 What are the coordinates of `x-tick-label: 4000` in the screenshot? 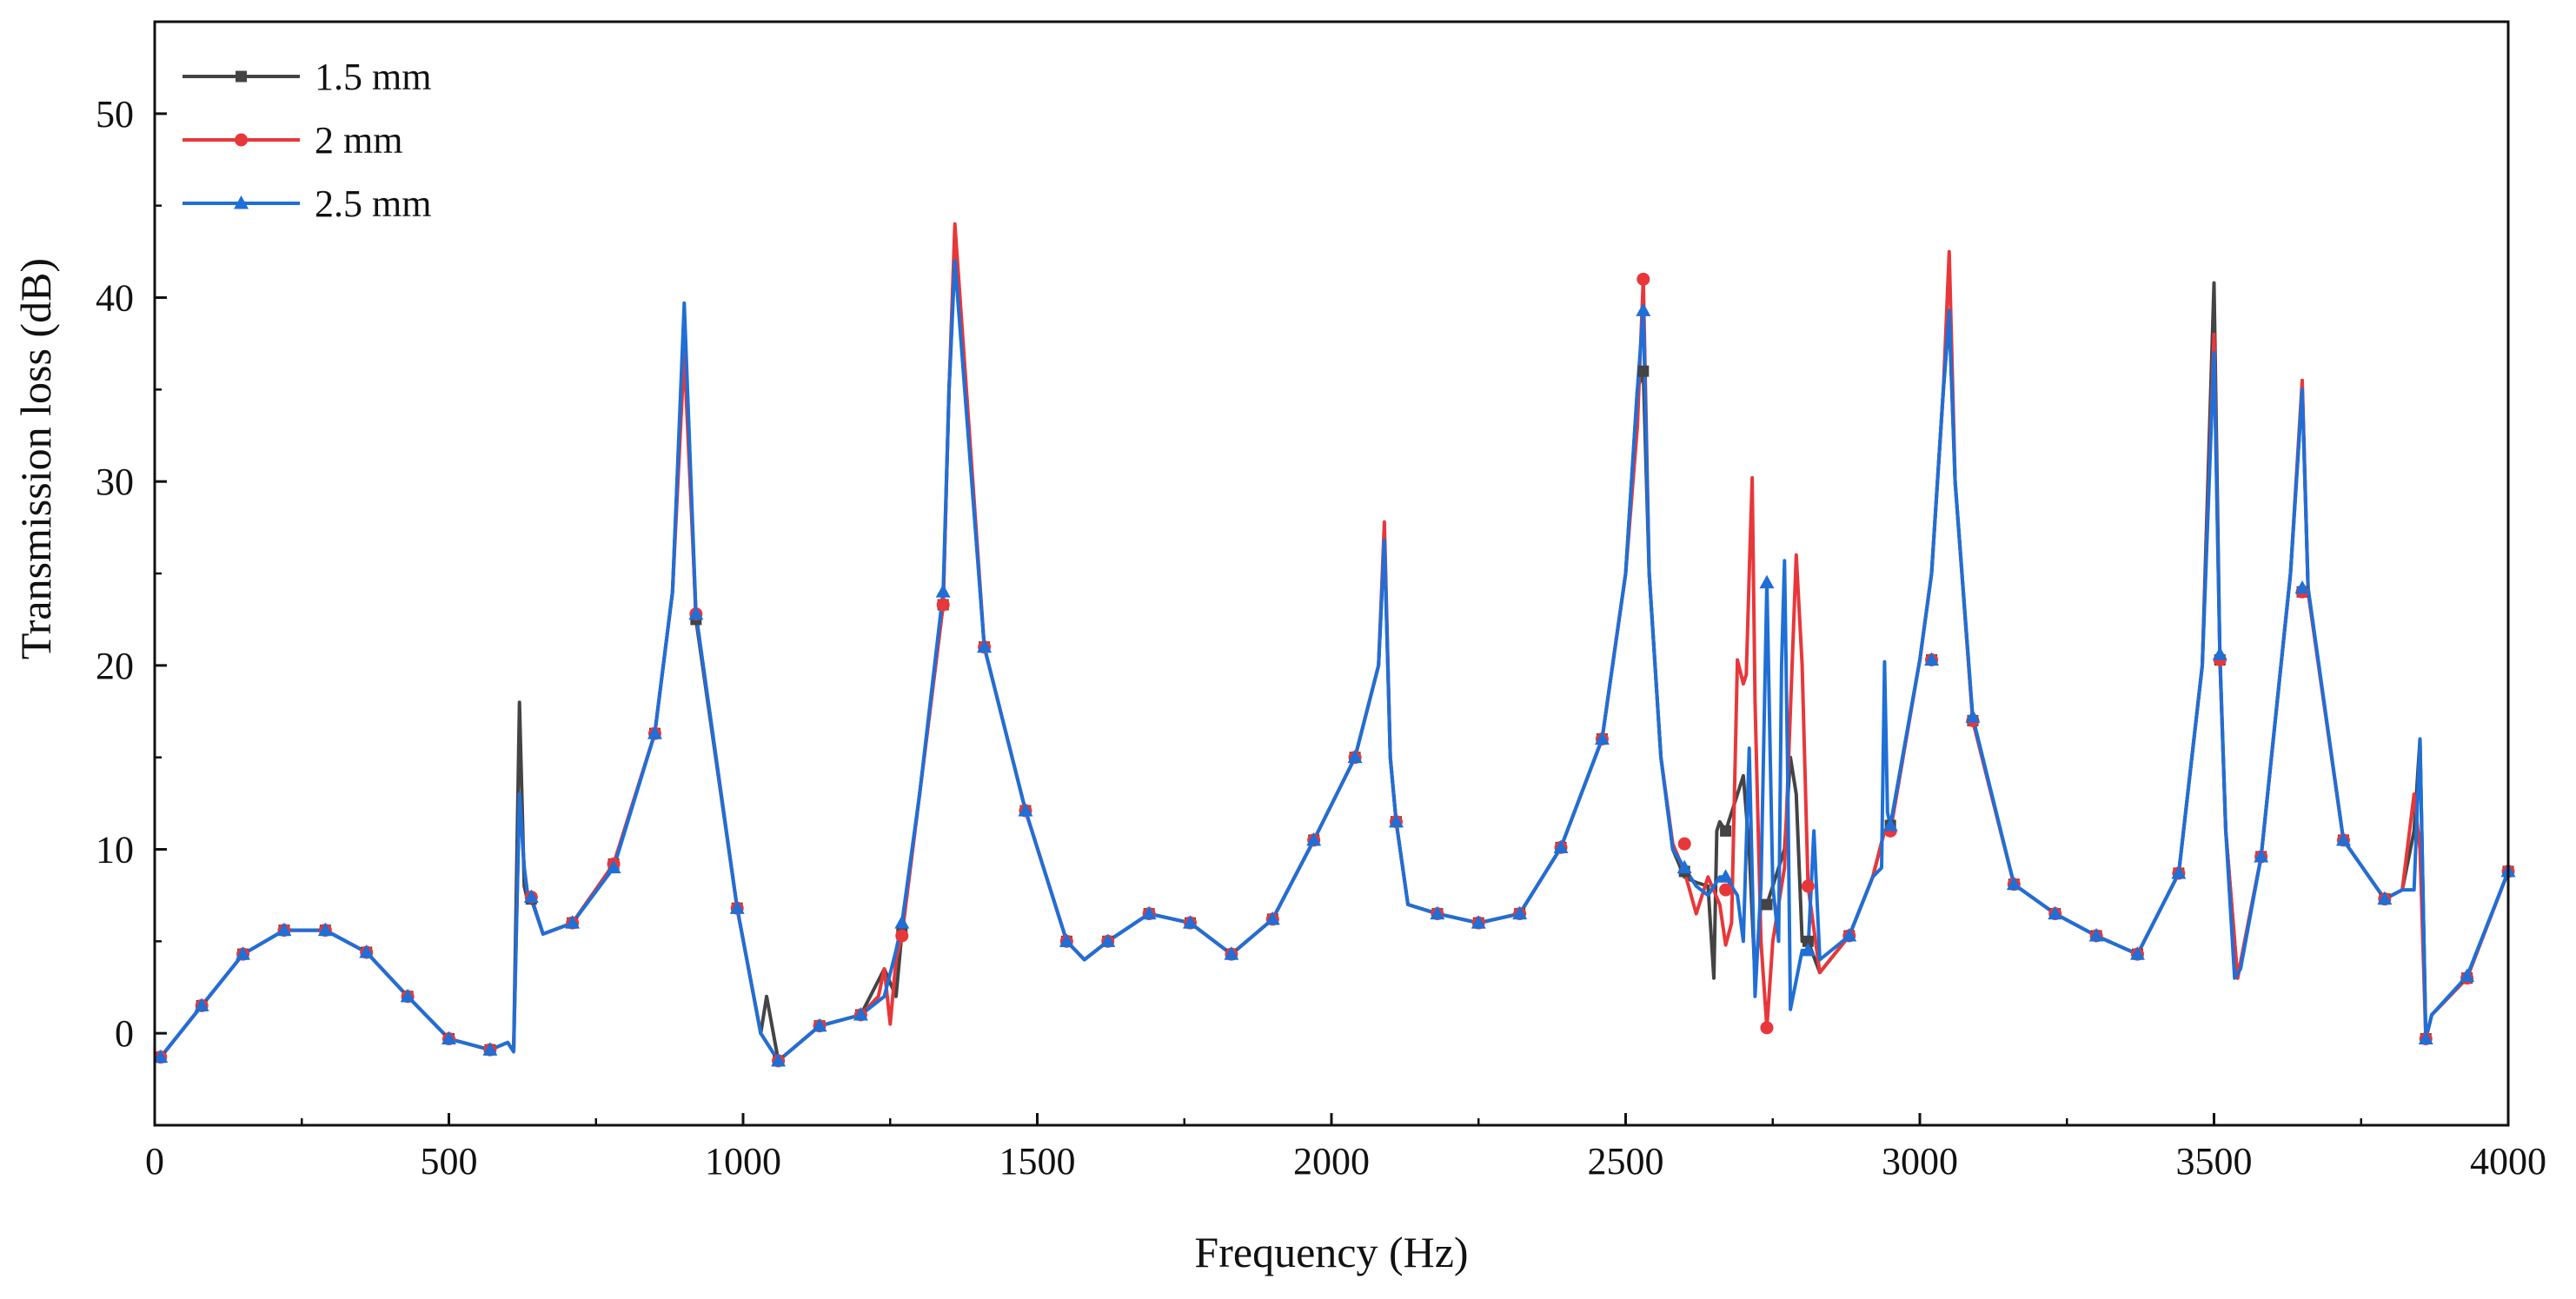 It's located at (2508, 1161).